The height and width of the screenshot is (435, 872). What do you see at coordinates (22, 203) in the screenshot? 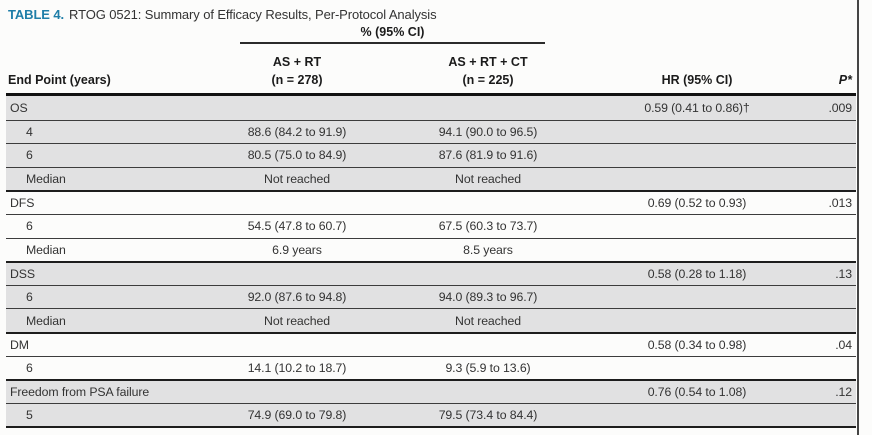
I see `endpoint-cell: DFS` at bounding box center [22, 203].